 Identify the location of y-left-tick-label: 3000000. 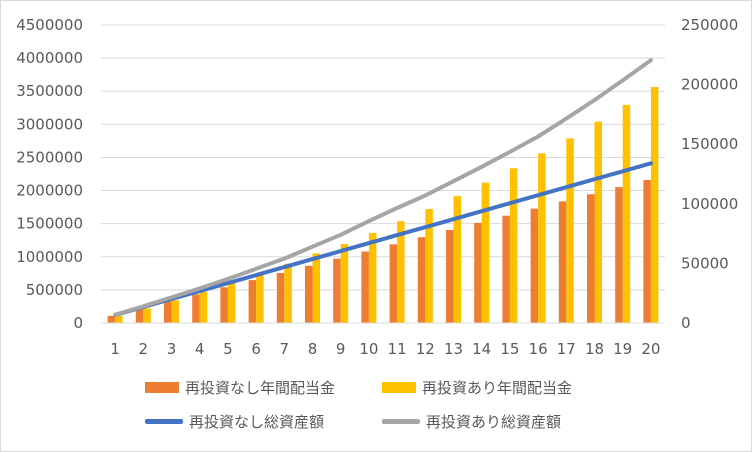
(49, 124).